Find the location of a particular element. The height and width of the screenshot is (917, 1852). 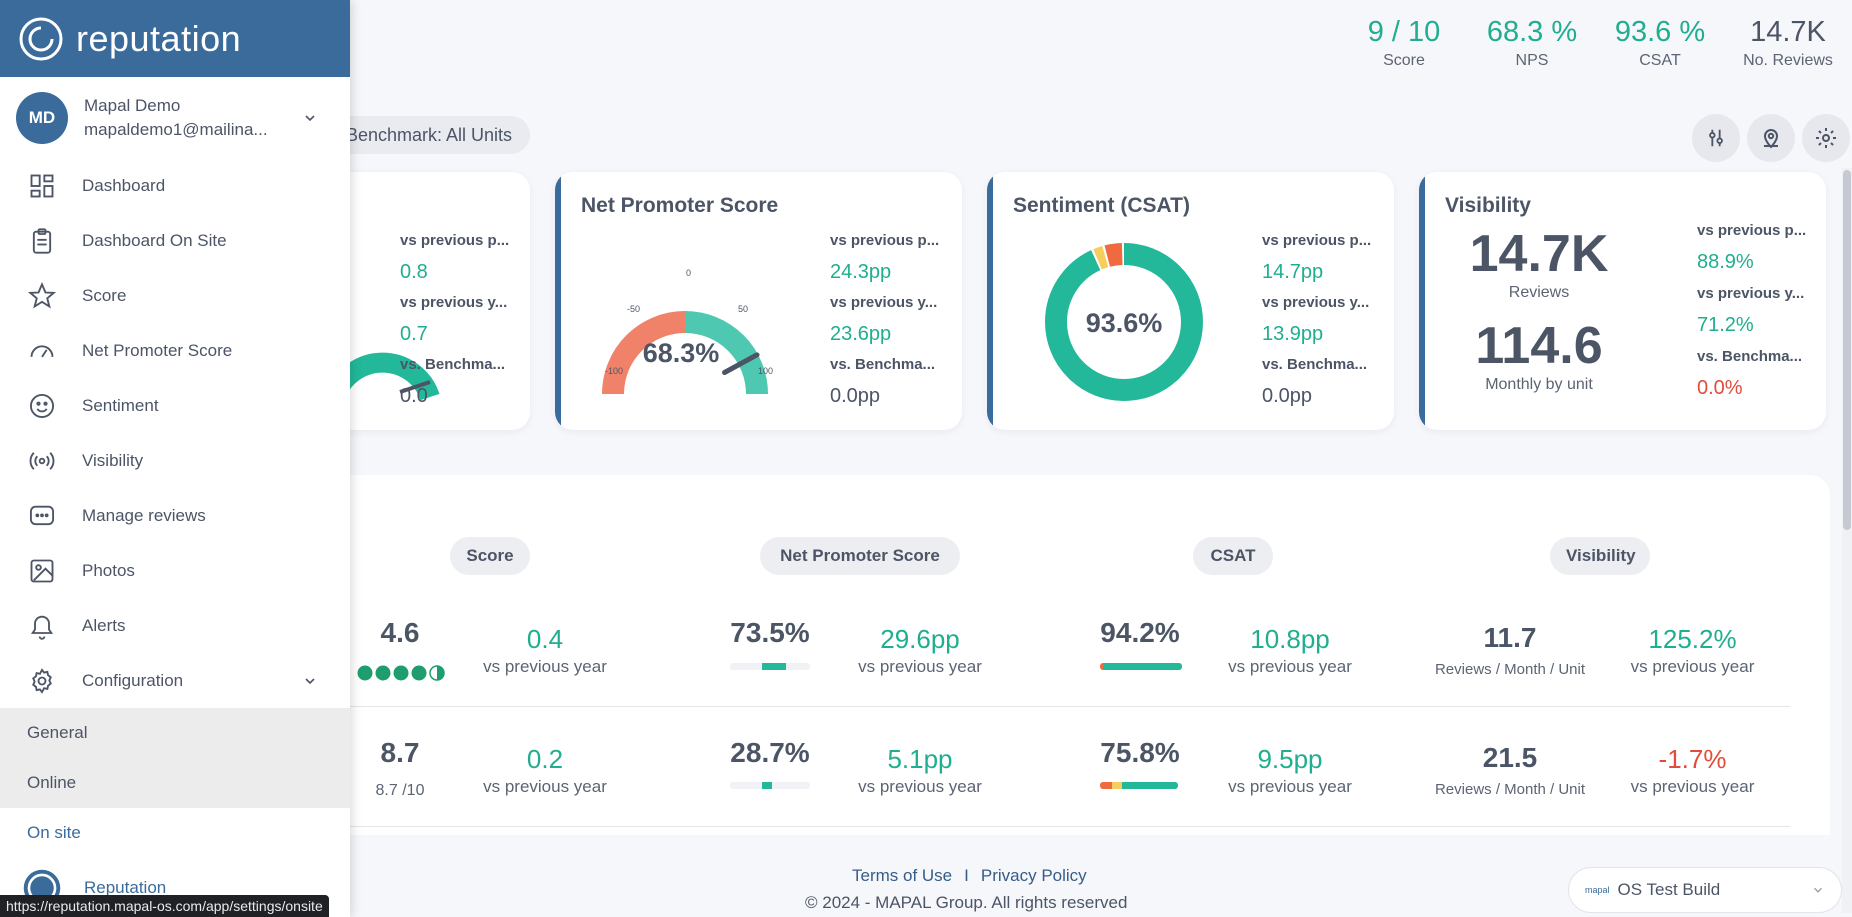

scrollbar-track is located at coordinates (1847, 540).